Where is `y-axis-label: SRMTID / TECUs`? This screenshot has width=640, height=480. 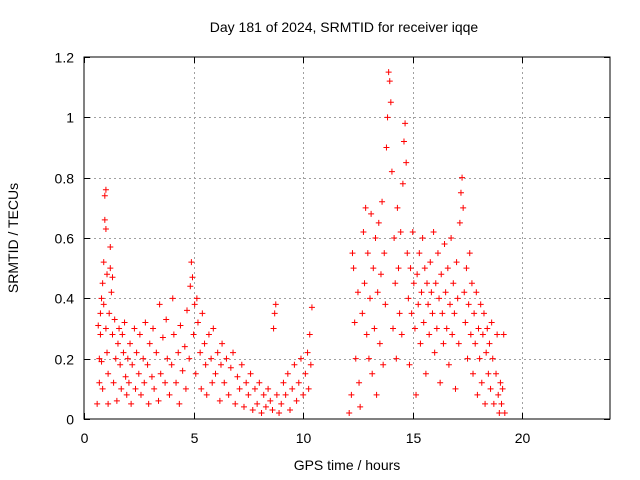
y-axis-label: SRMTID / TECUs is located at coordinates (13, 238).